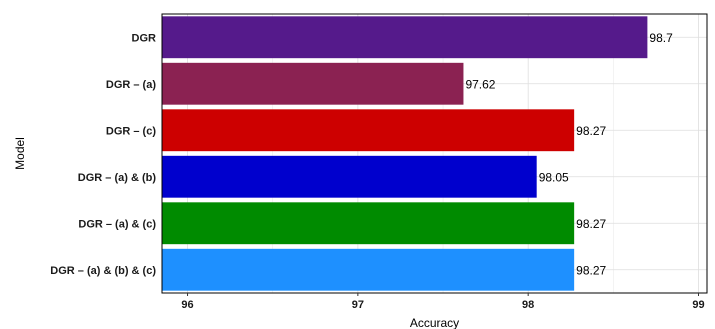 The height and width of the screenshot is (329, 715). Describe the element at coordinates (144, 38) in the screenshot. I see `category-label: DGR` at that location.